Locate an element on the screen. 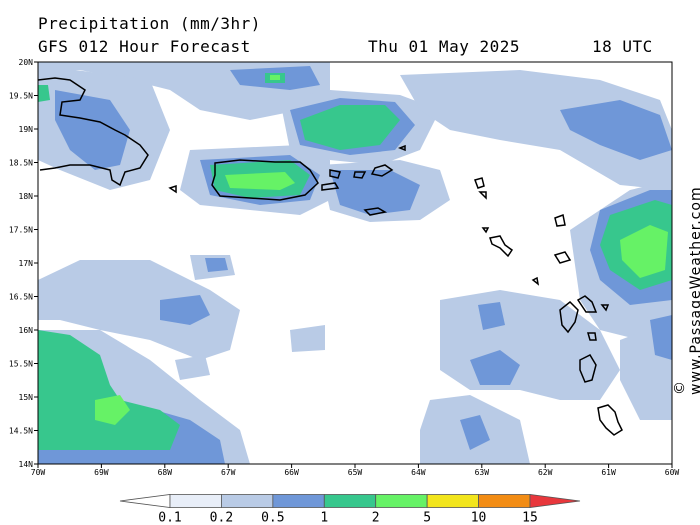  y-tick-label: 16.5N is located at coordinates (21, 297).